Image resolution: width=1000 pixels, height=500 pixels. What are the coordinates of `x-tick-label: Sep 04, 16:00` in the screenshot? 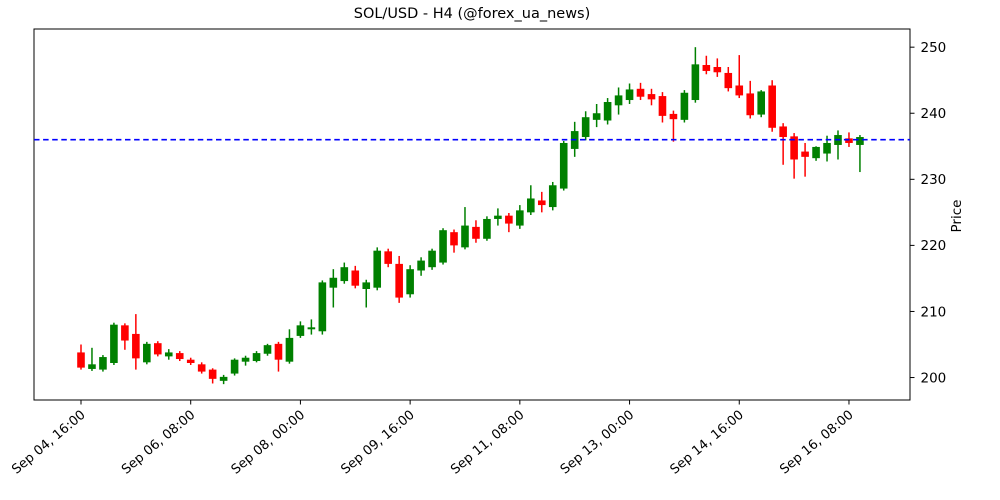 It's located at (48, 443).